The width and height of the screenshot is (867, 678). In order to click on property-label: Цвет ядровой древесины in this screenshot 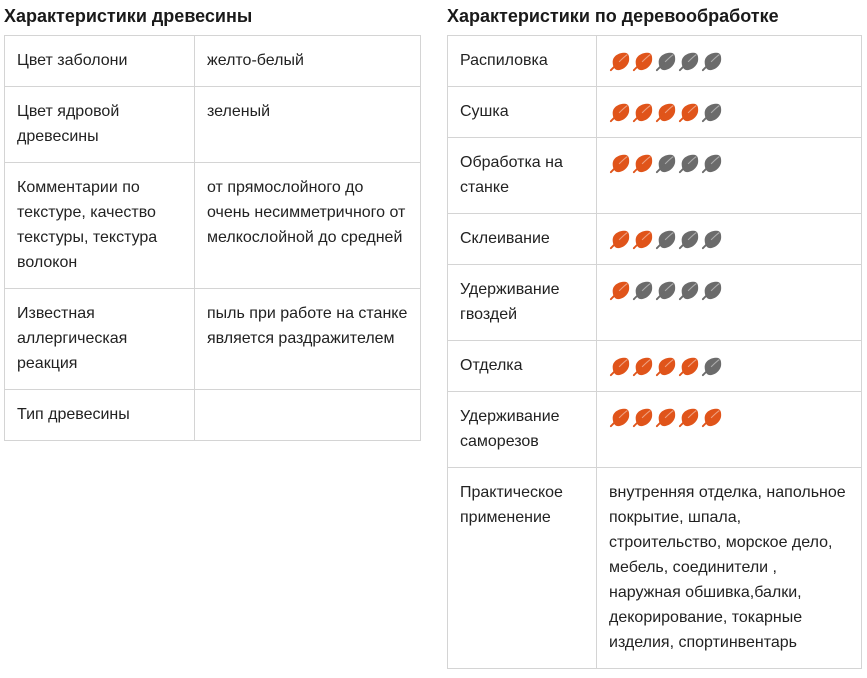, I will do `click(99, 124)`.